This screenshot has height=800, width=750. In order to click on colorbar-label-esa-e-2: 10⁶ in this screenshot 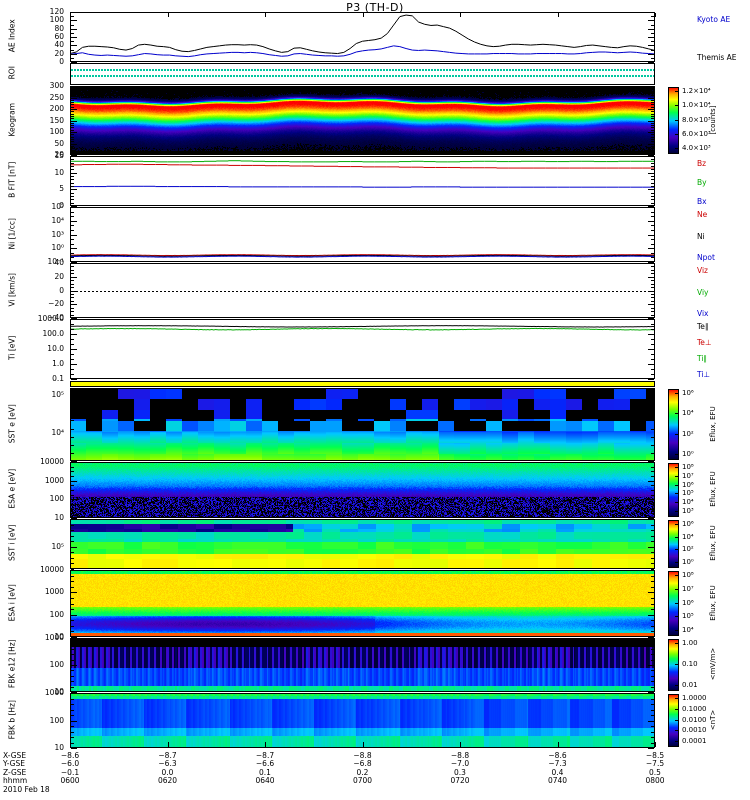, I will do `click(688, 484)`.